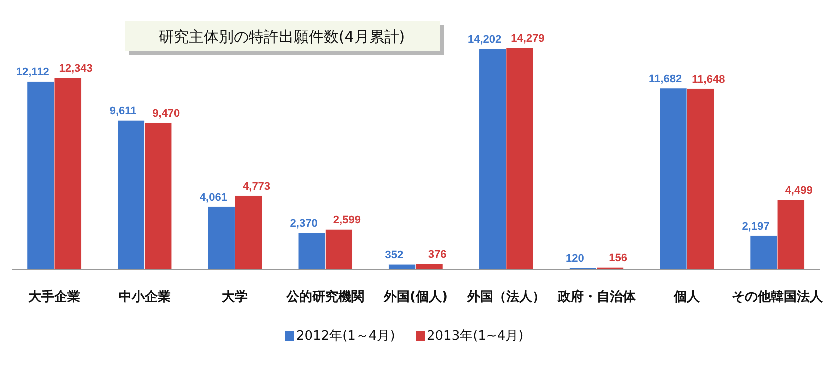  I want to click on data-label: 4,061, so click(214, 198).